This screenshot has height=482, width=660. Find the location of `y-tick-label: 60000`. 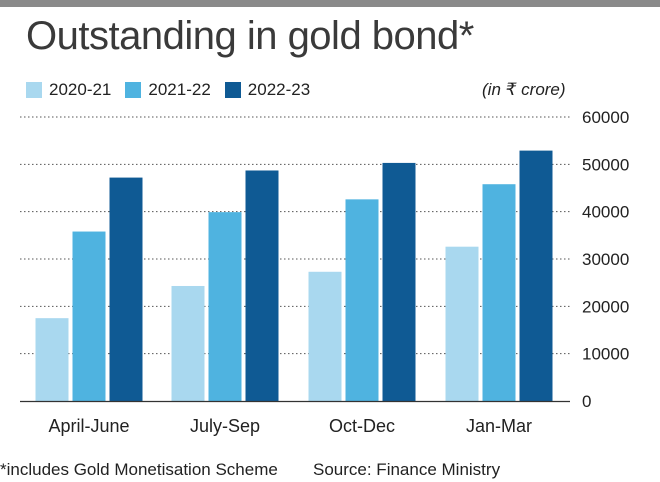

y-tick-label: 60000 is located at coordinates (605, 117).